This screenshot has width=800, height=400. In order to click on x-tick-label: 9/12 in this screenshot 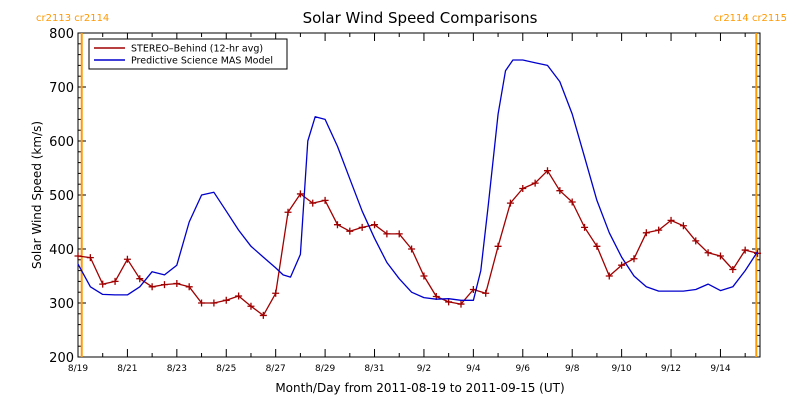, I will do `click(671, 369)`.